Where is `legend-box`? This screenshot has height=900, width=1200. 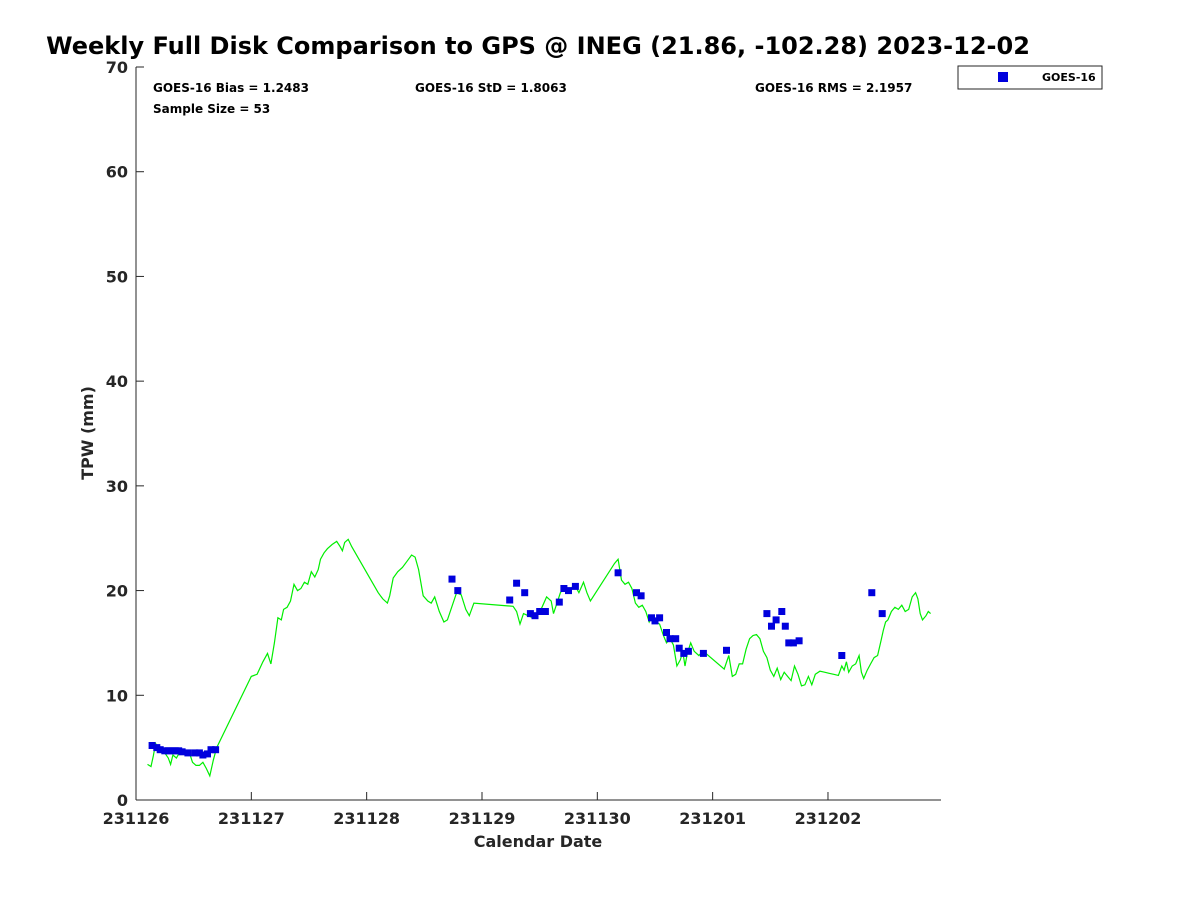
legend-box is located at coordinates (1030, 77).